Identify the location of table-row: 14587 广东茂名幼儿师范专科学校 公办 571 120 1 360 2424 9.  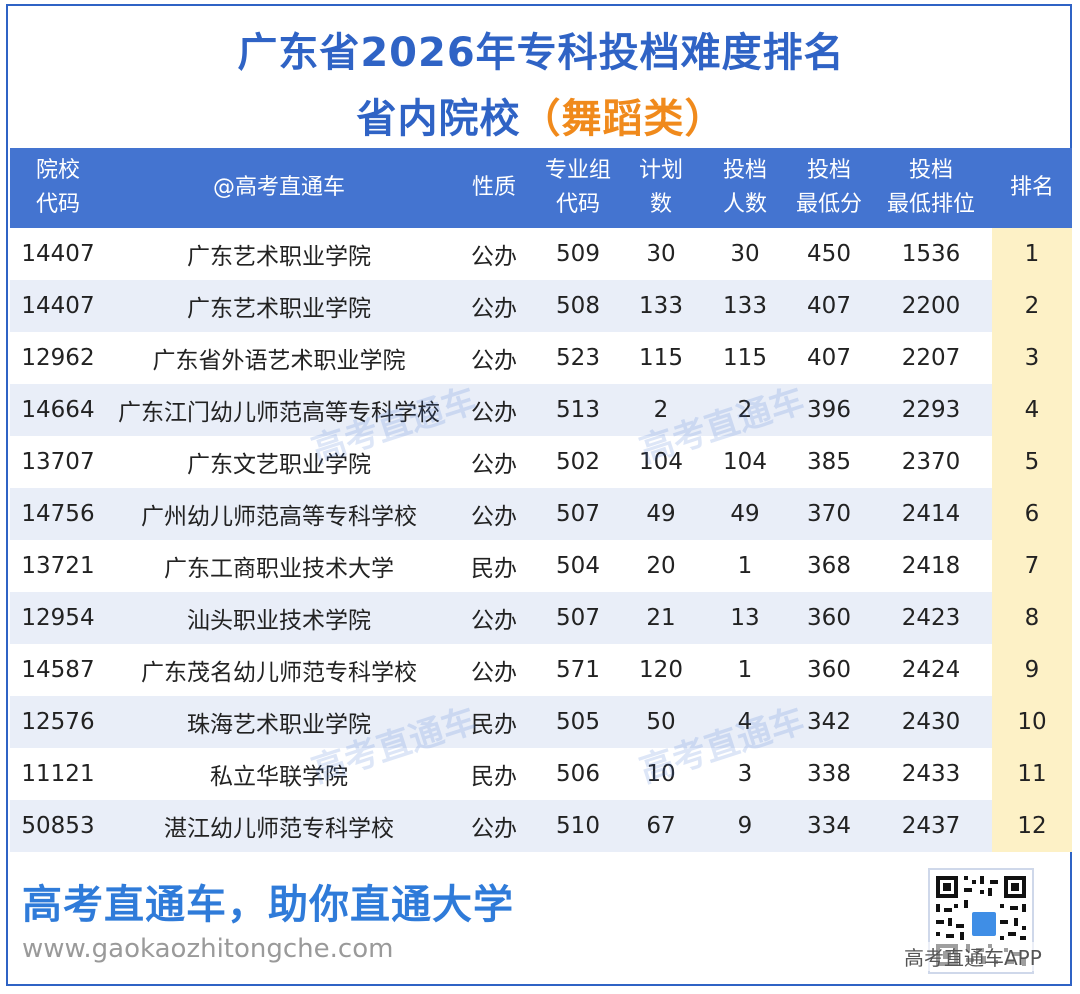
(541, 670).